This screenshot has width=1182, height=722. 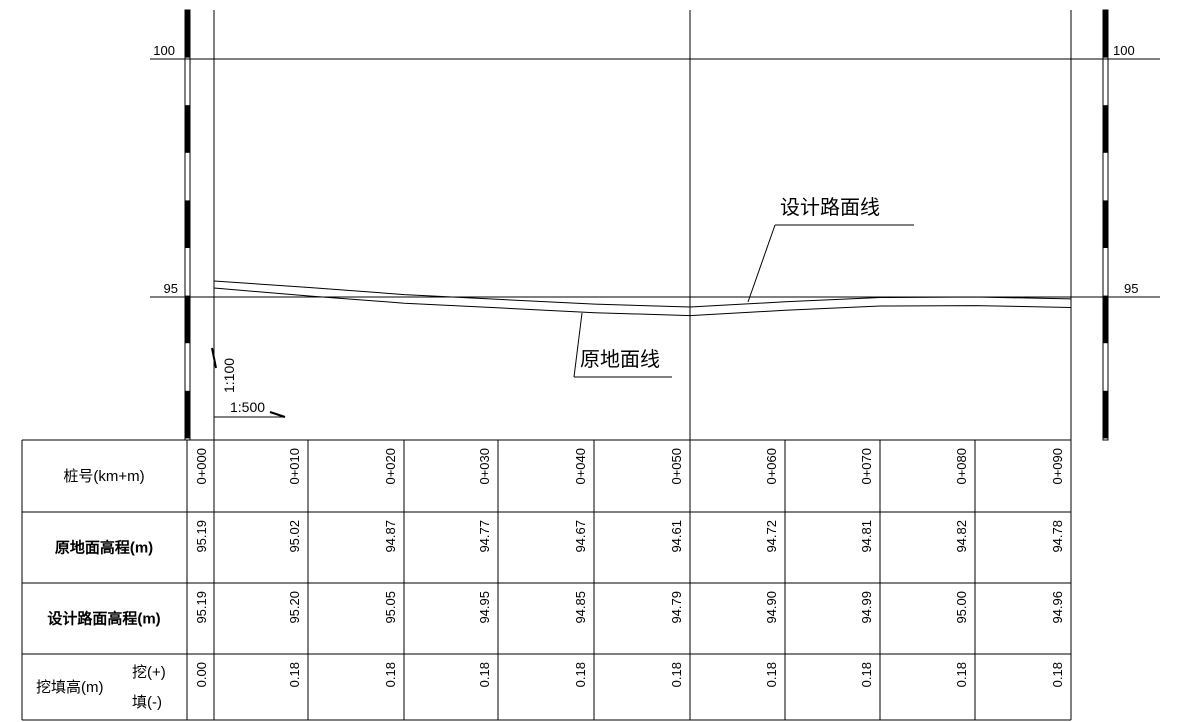 I want to click on table-row-sublabel-top: 挖(+), so click(x=149, y=672).